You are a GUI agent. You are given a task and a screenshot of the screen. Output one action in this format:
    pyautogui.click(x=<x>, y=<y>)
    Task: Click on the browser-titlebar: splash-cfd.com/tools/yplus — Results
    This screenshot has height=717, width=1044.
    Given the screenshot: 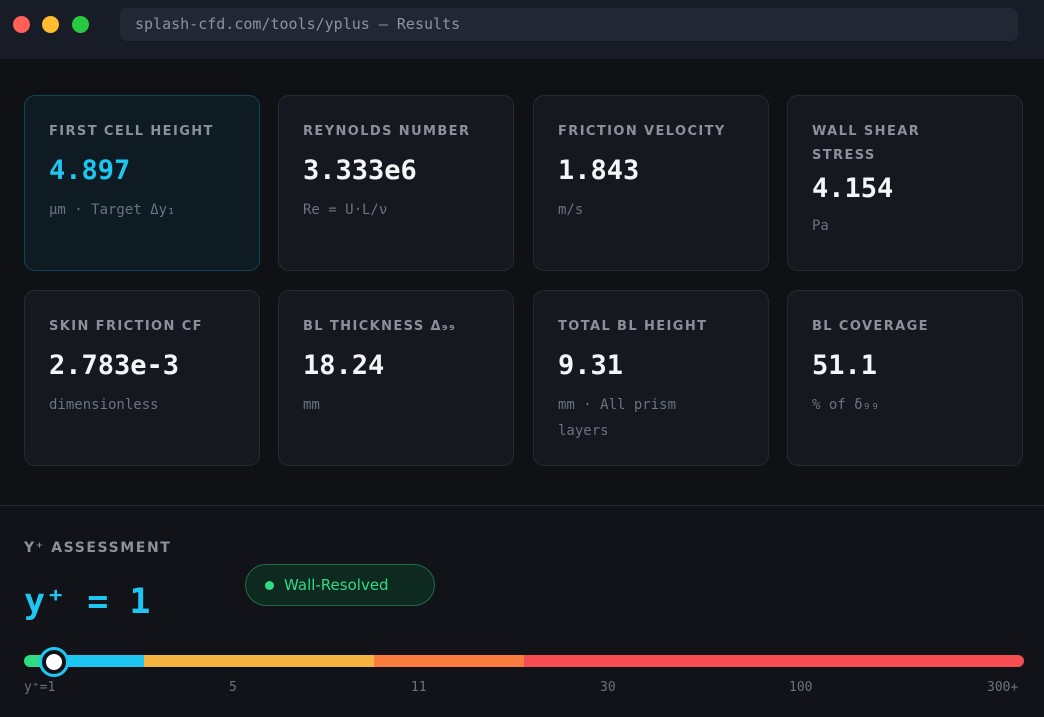 What is the action you would take?
    pyautogui.click(x=522, y=29)
    